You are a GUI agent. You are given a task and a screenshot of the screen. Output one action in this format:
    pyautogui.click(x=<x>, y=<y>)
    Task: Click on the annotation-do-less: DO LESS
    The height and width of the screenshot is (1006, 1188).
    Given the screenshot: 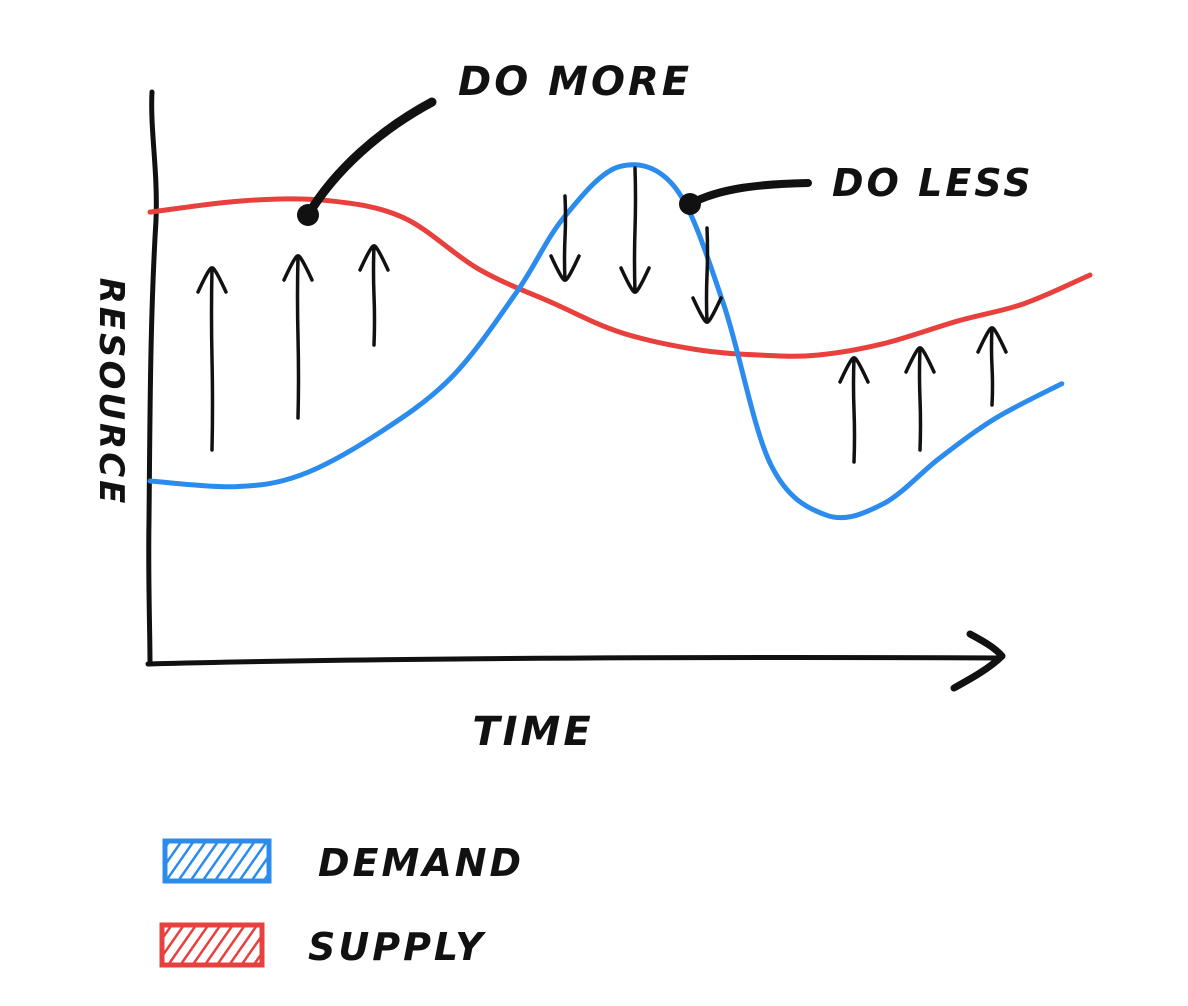 What is the action you would take?
    pyautogui.click(x=933, y=183)
    